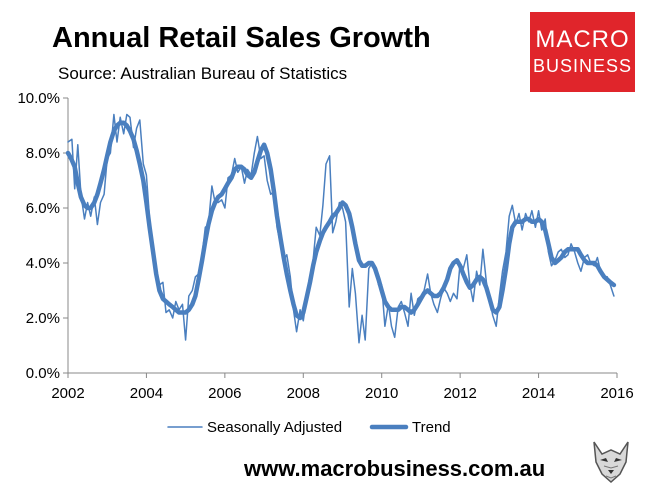 This screenshot has width=650, height=491. What do you see at coordinates (43, 153) in the screenshot?
I see `y-tick-label: 8.0%` at bounding box center [43, 153].